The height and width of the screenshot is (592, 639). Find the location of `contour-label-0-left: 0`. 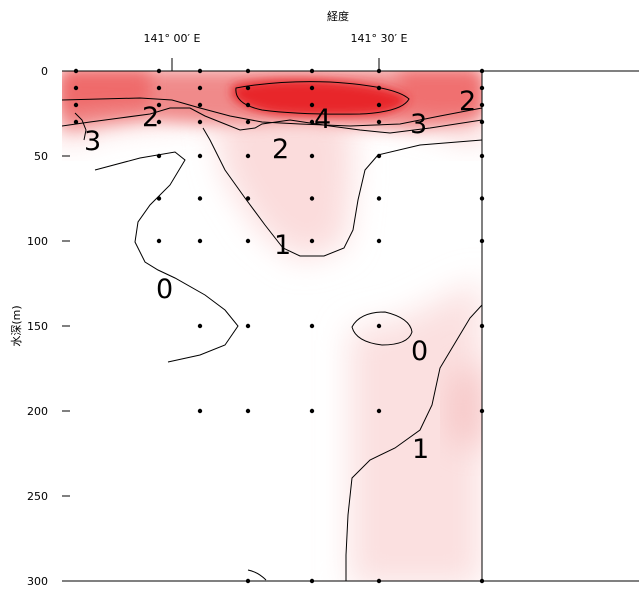

contour-label-0-left: 0 is located at coordinates (164, 289).